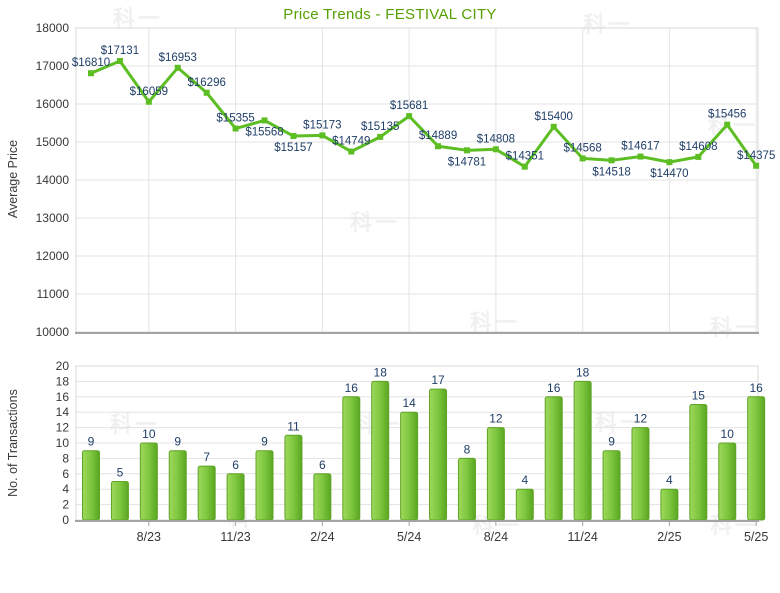 Image resolution: width=780 pixels, height=593 pixels. What do you see at coordinates (65, 474) in the screenshot?
I see `y-tick-label: 6` at bounding box center [65, 474].